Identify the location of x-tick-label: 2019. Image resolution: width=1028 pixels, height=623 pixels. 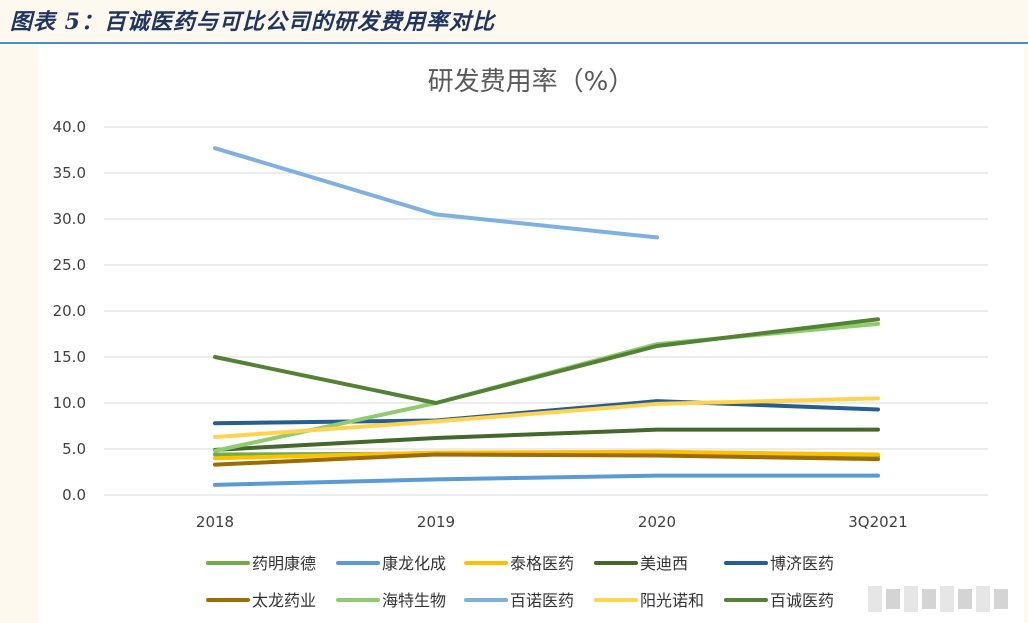
(436, 522).